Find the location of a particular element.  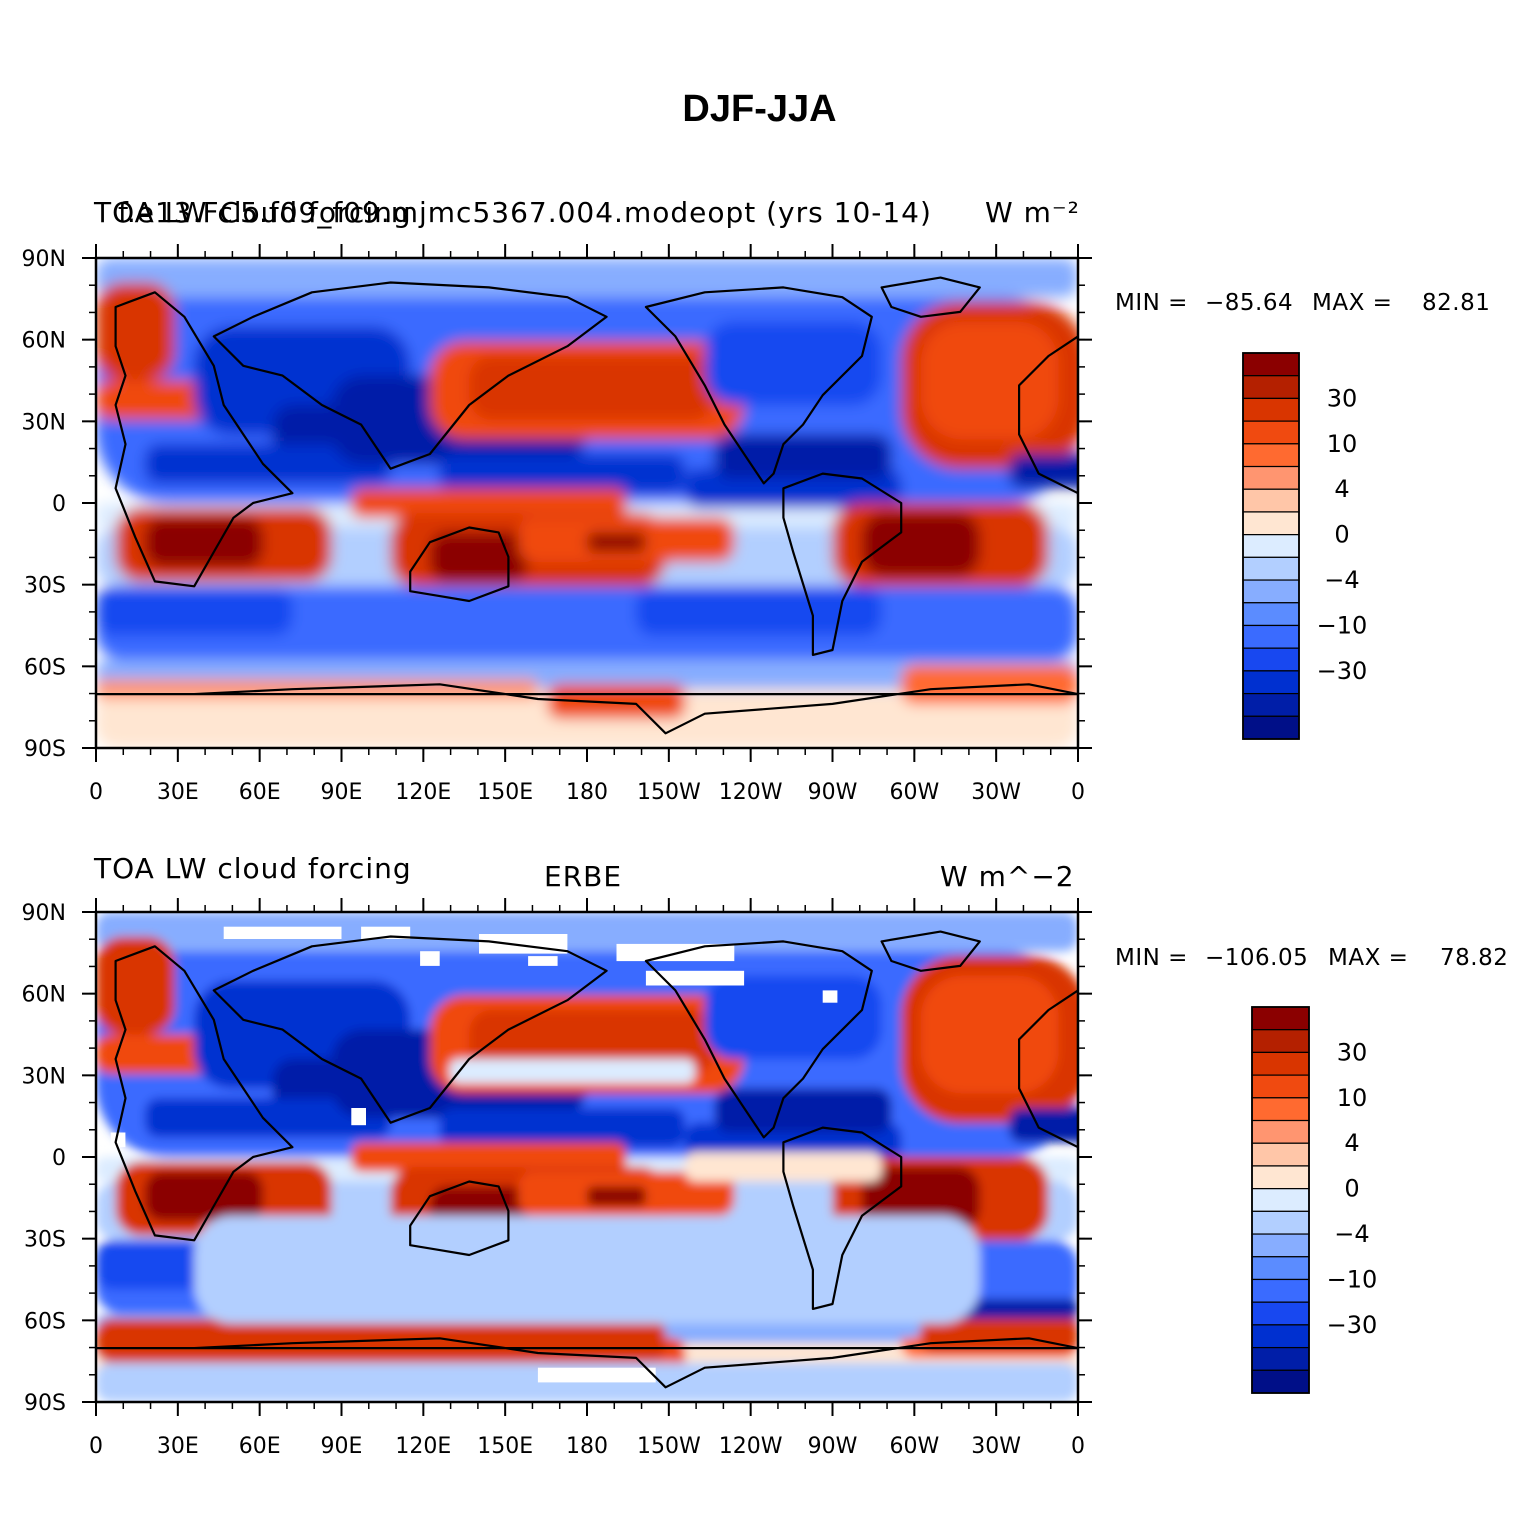

panel1-lat-tick-label: 60N is located at coordinates (44, 341).